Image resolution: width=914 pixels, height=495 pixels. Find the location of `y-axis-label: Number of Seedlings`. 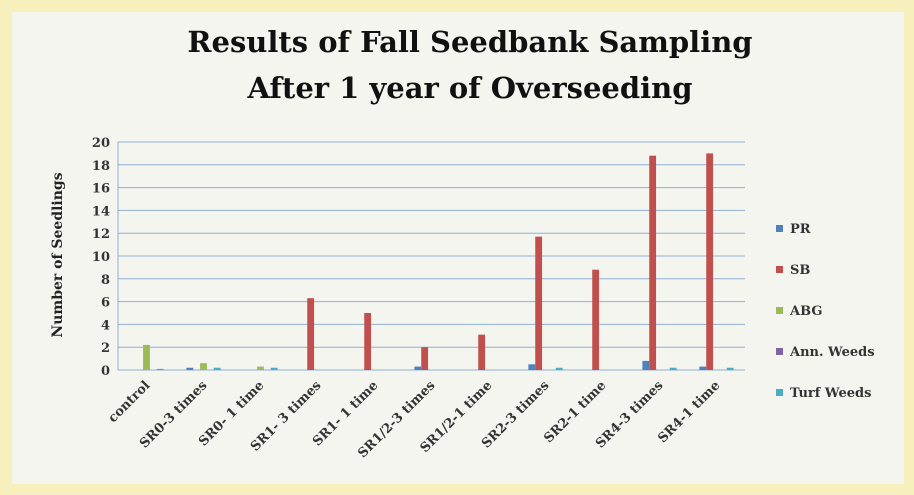

y-axis-label: Number of Seedlings is located at coordinates (58, 254).